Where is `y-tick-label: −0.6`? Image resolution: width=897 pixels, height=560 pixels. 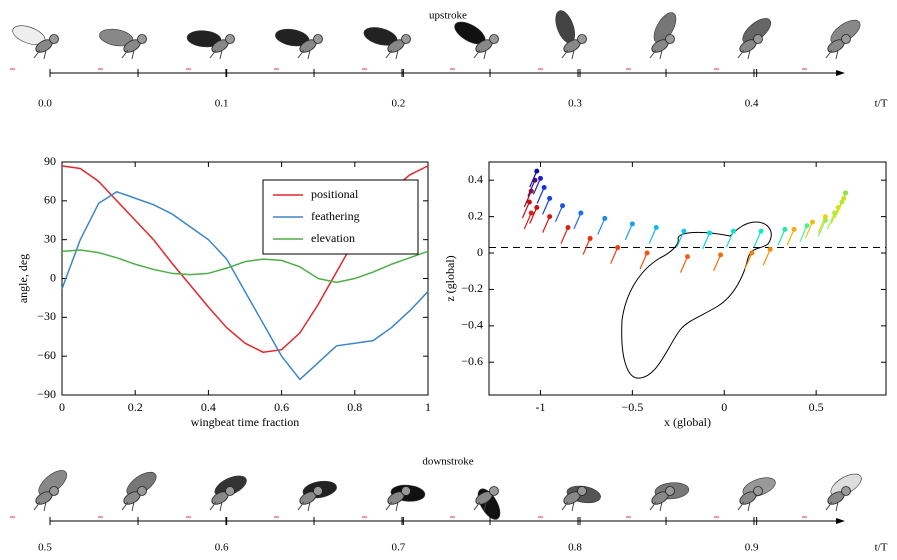 y-tick-label: −0.6 is located at coordinates (472, 361).